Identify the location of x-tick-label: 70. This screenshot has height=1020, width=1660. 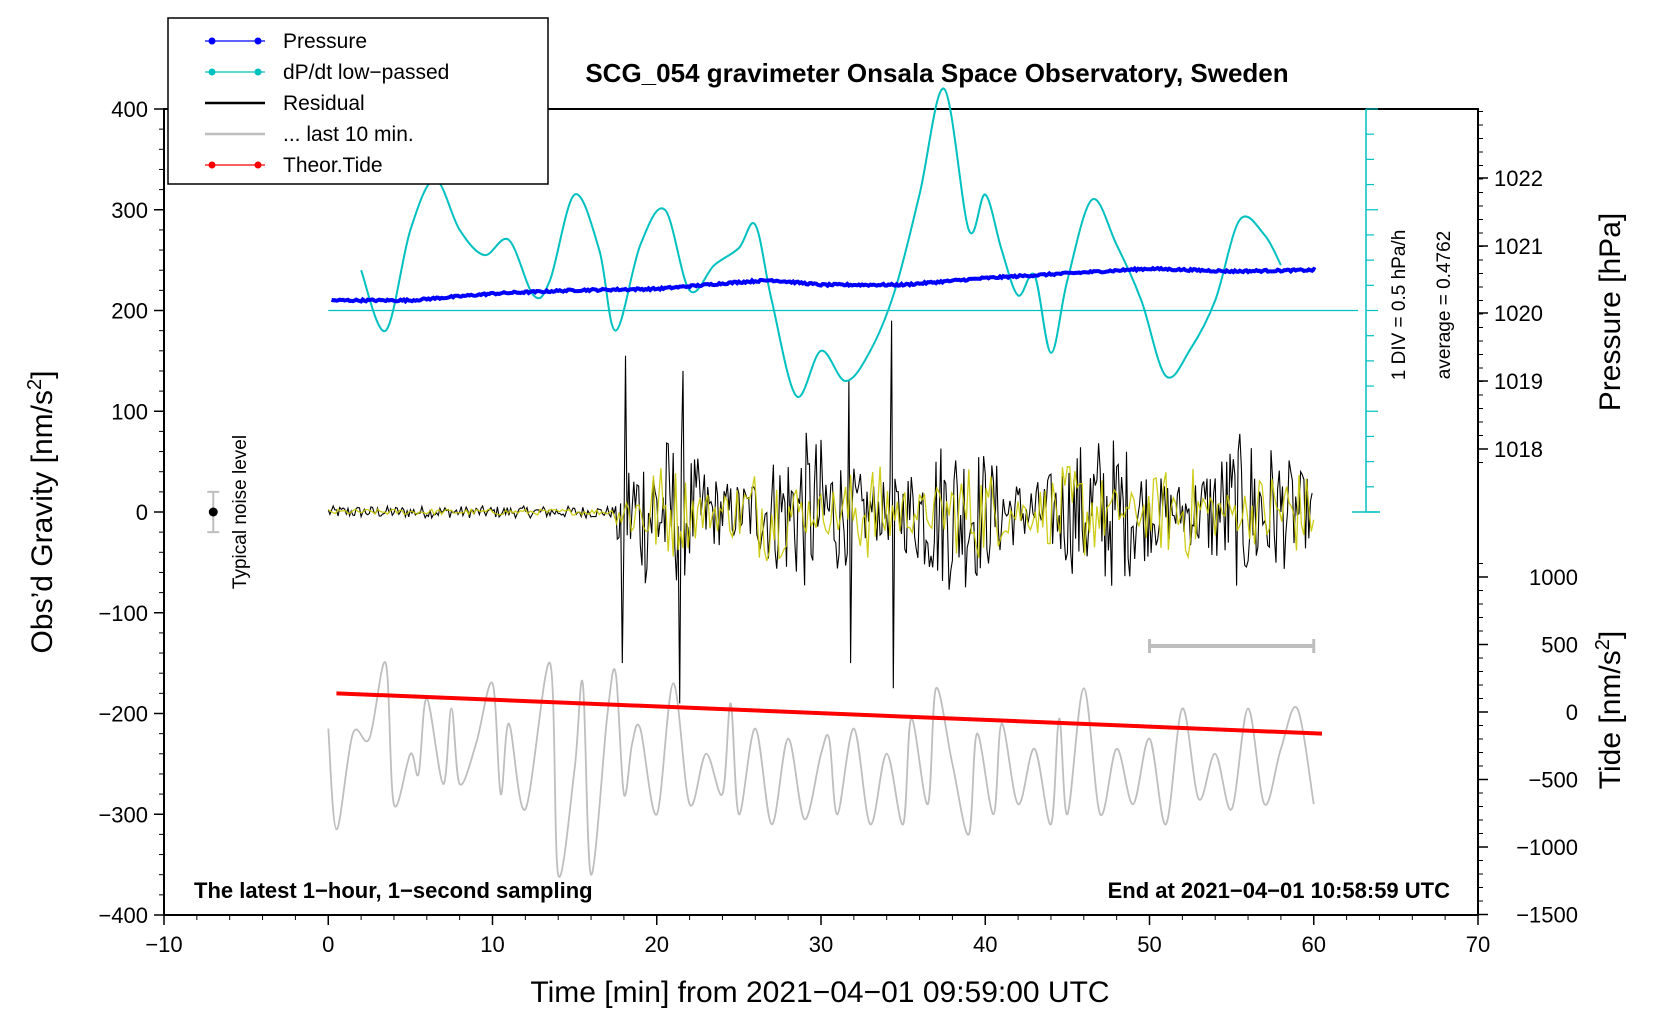
(1478, 944).